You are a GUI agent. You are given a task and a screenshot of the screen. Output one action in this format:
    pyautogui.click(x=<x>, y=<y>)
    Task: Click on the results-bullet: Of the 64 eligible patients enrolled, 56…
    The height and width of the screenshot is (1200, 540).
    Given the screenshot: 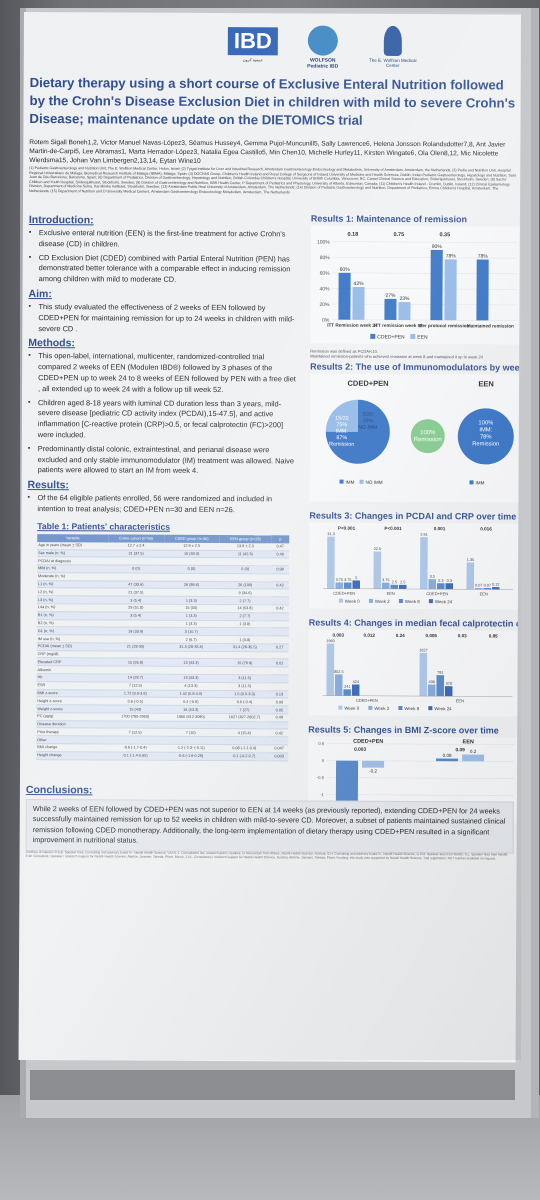 What is the action you would take?
    pyautogui.click(x=162, y=504)
    